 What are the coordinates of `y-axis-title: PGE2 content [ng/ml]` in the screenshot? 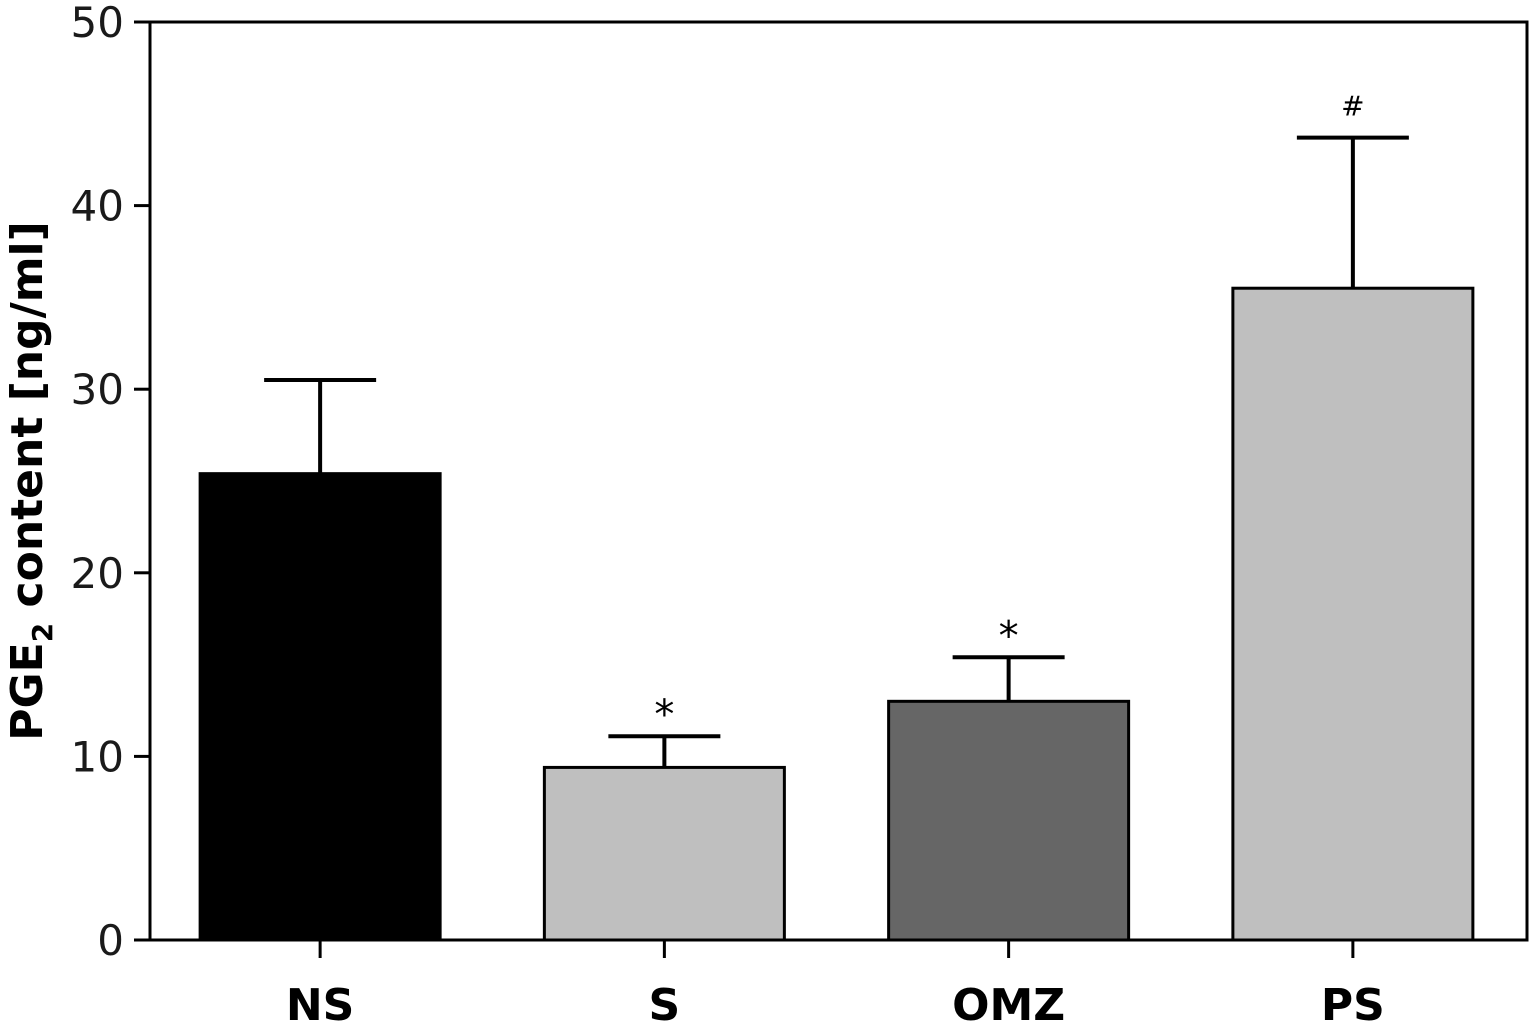 It's located at (30, 480).